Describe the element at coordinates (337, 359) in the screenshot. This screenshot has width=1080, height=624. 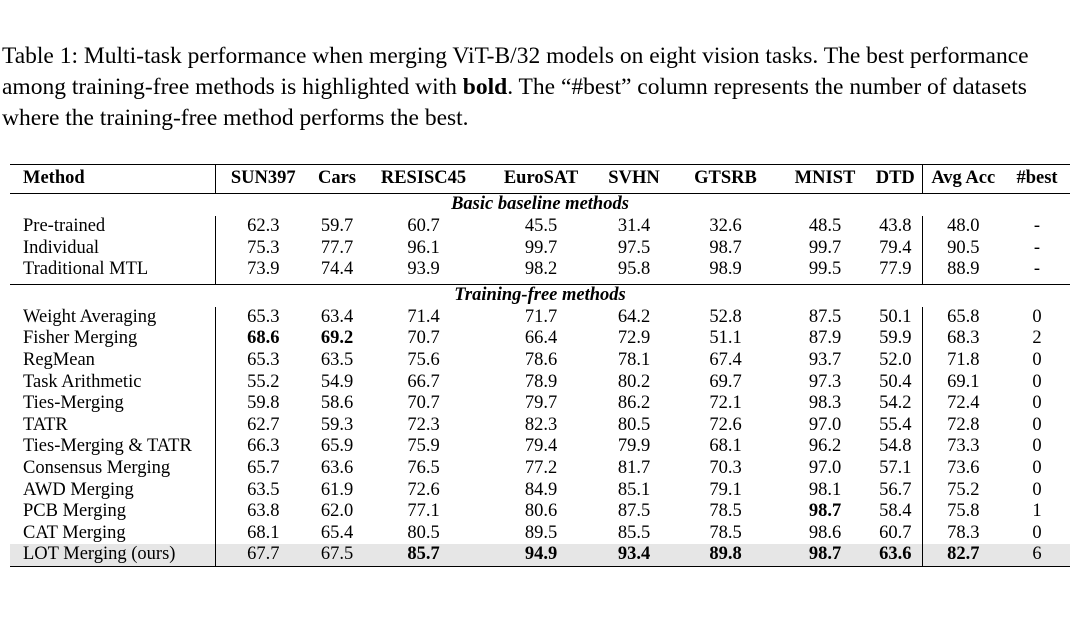
I see `value-cell: 63.5` at that location.